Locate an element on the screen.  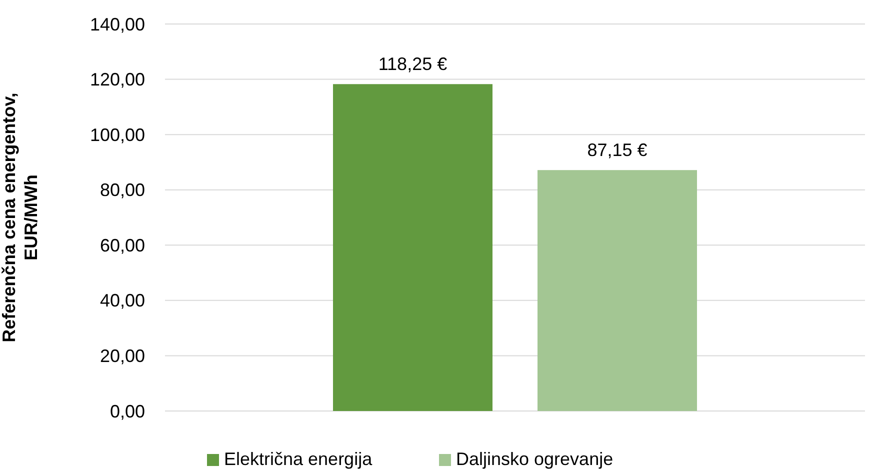
data-label: 118,25 € is located at coordinates (413, 64).